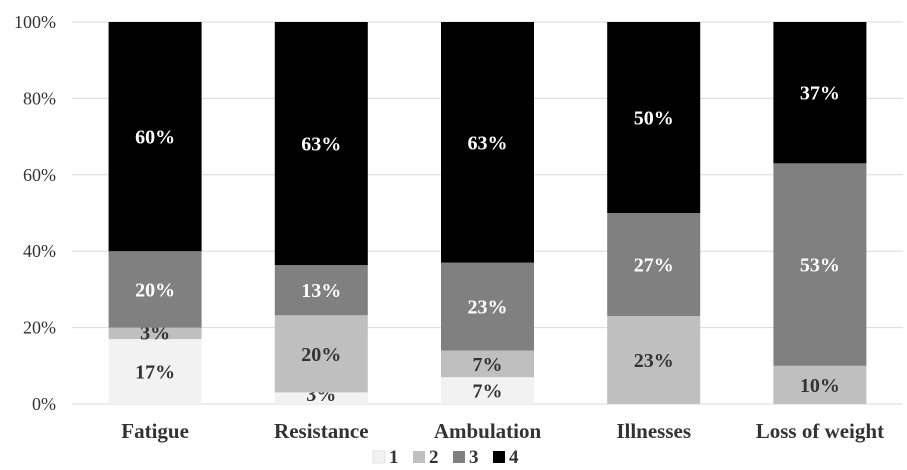 This screenshot has width=907, height=470. What do you see at coordinates (506, 457) in the screenshot?
I see `legend-item: 4` at bounding box center [506, 457].